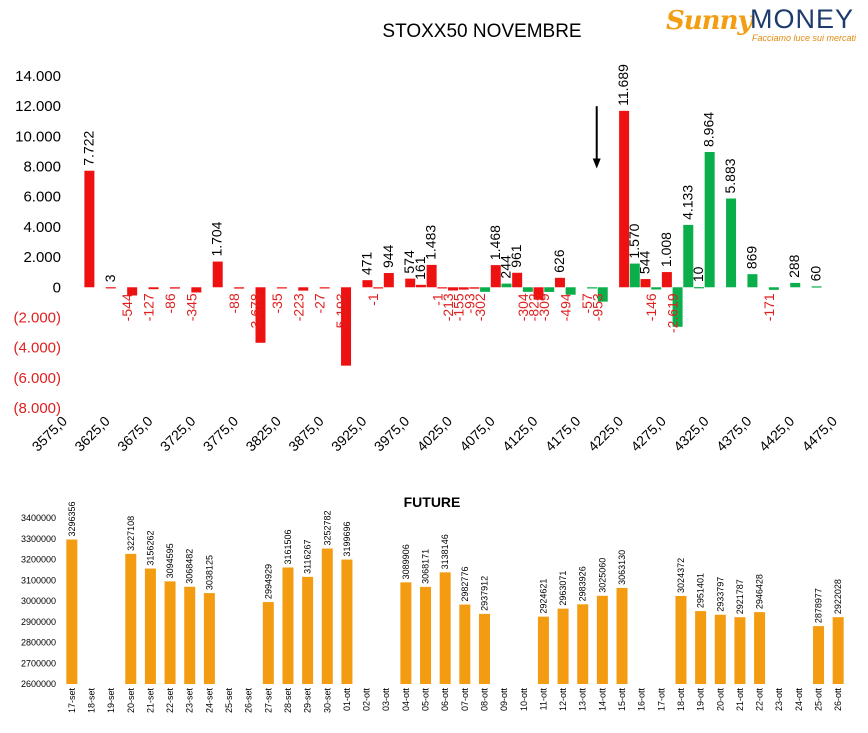  What do you see at coordinates (524, 700) in the screenshot?
I see `x-tick-label: 10-ott` at bounding box center [524, 700].